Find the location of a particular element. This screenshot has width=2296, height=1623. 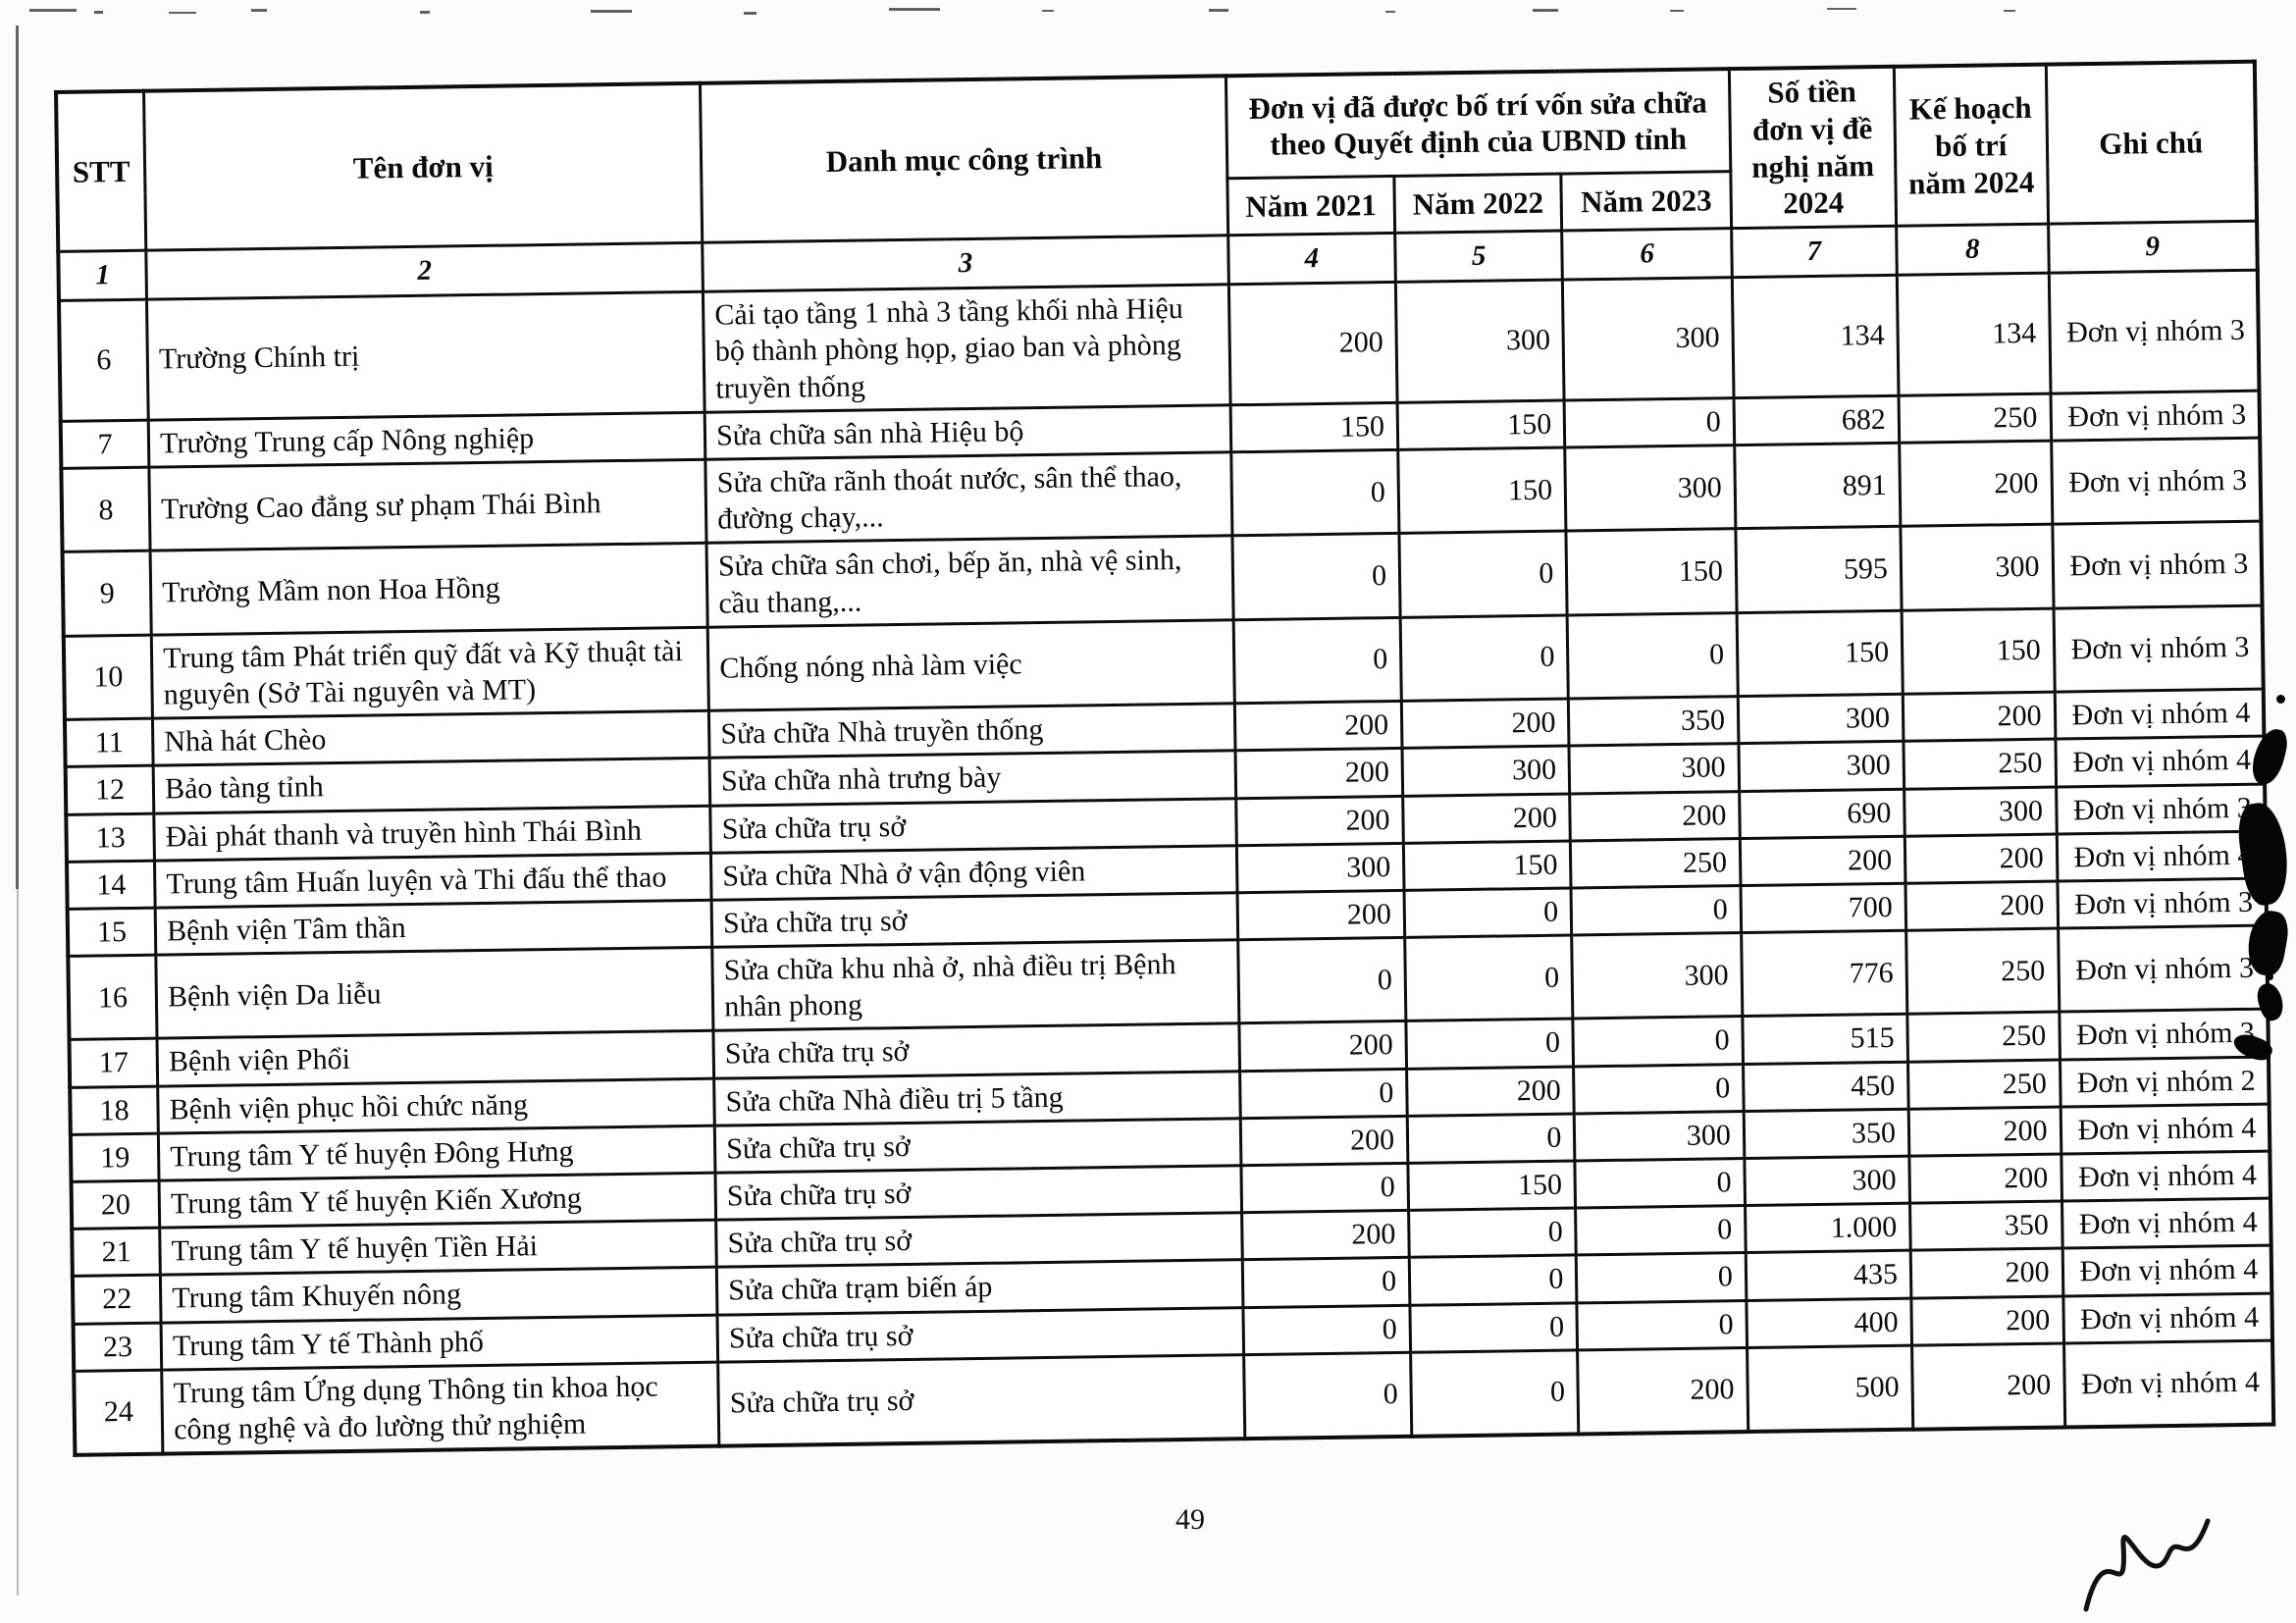

cell-name: Trường Cao đẳng sư phạm Thái Bình is located at coordinates (427, 505).